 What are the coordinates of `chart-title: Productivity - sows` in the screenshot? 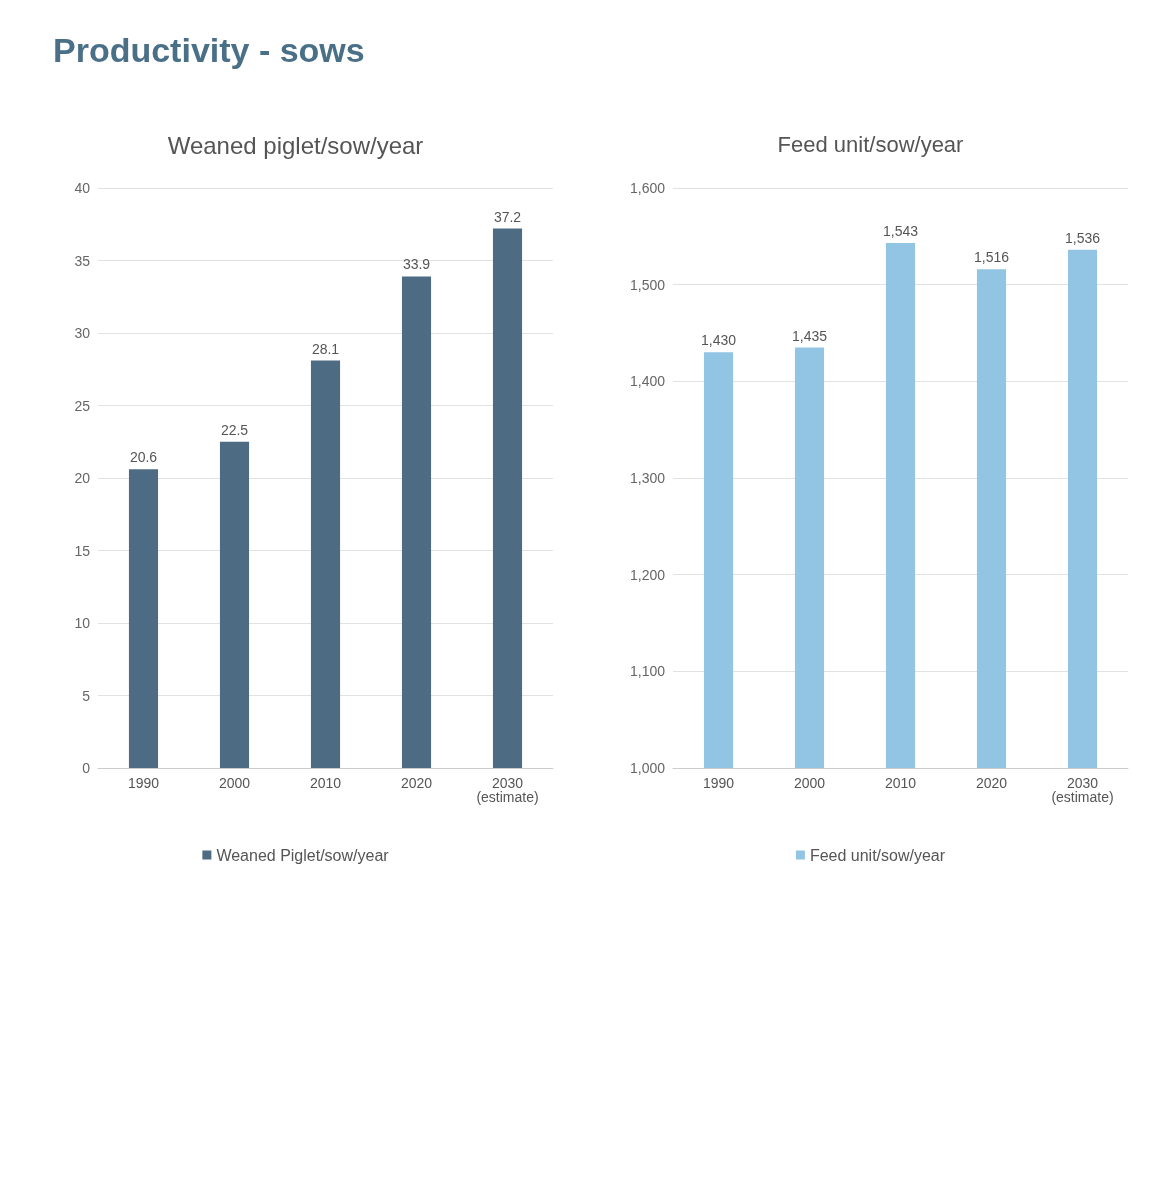 It's located at (209, 50).